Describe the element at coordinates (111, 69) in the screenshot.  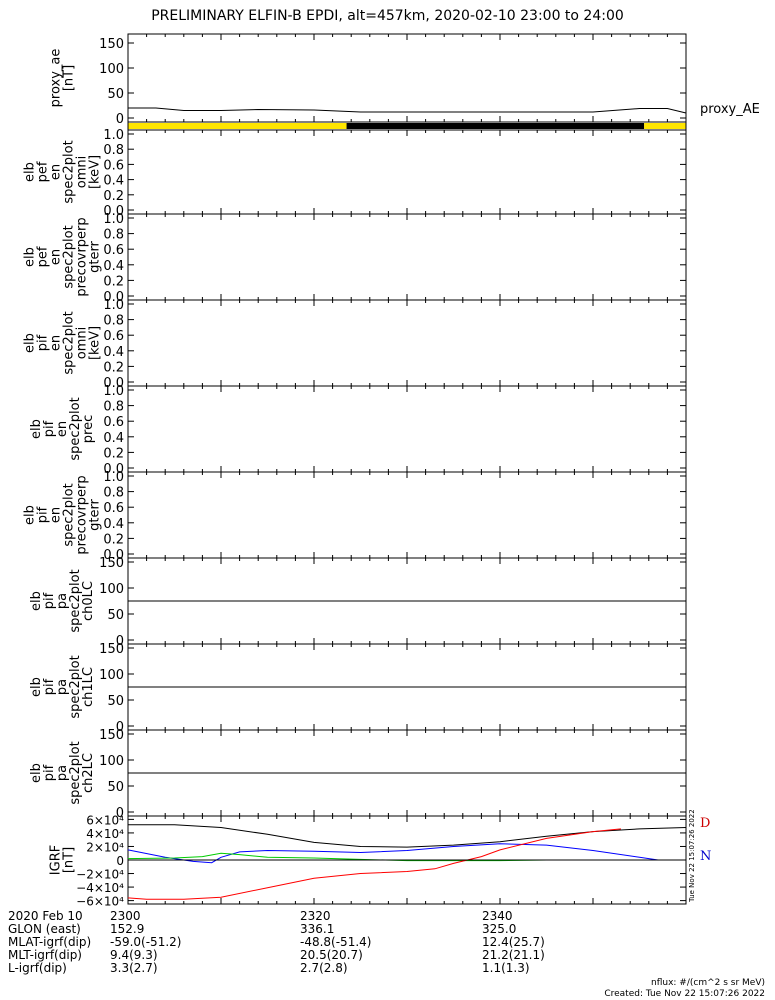
I see `proxy-ae-tick-label: 100` at that location.